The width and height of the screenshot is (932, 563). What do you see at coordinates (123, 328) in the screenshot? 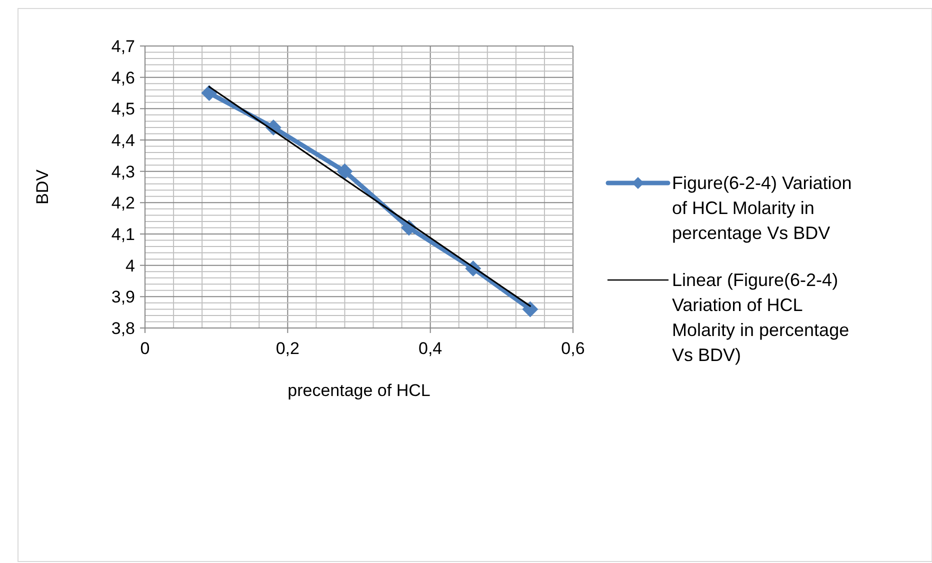
I see `y-tick-label: 3,8` at bounding box center [123, 328].